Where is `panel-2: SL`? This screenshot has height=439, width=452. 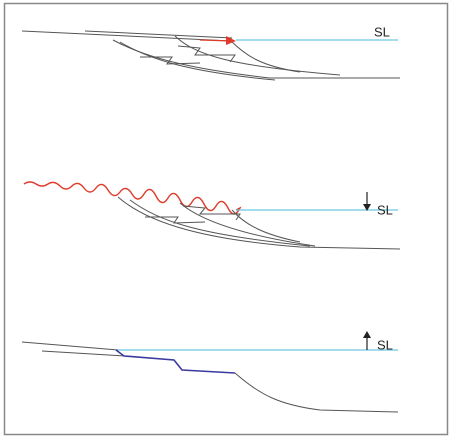
panel-2: SL is located at coordinates (212, 215).